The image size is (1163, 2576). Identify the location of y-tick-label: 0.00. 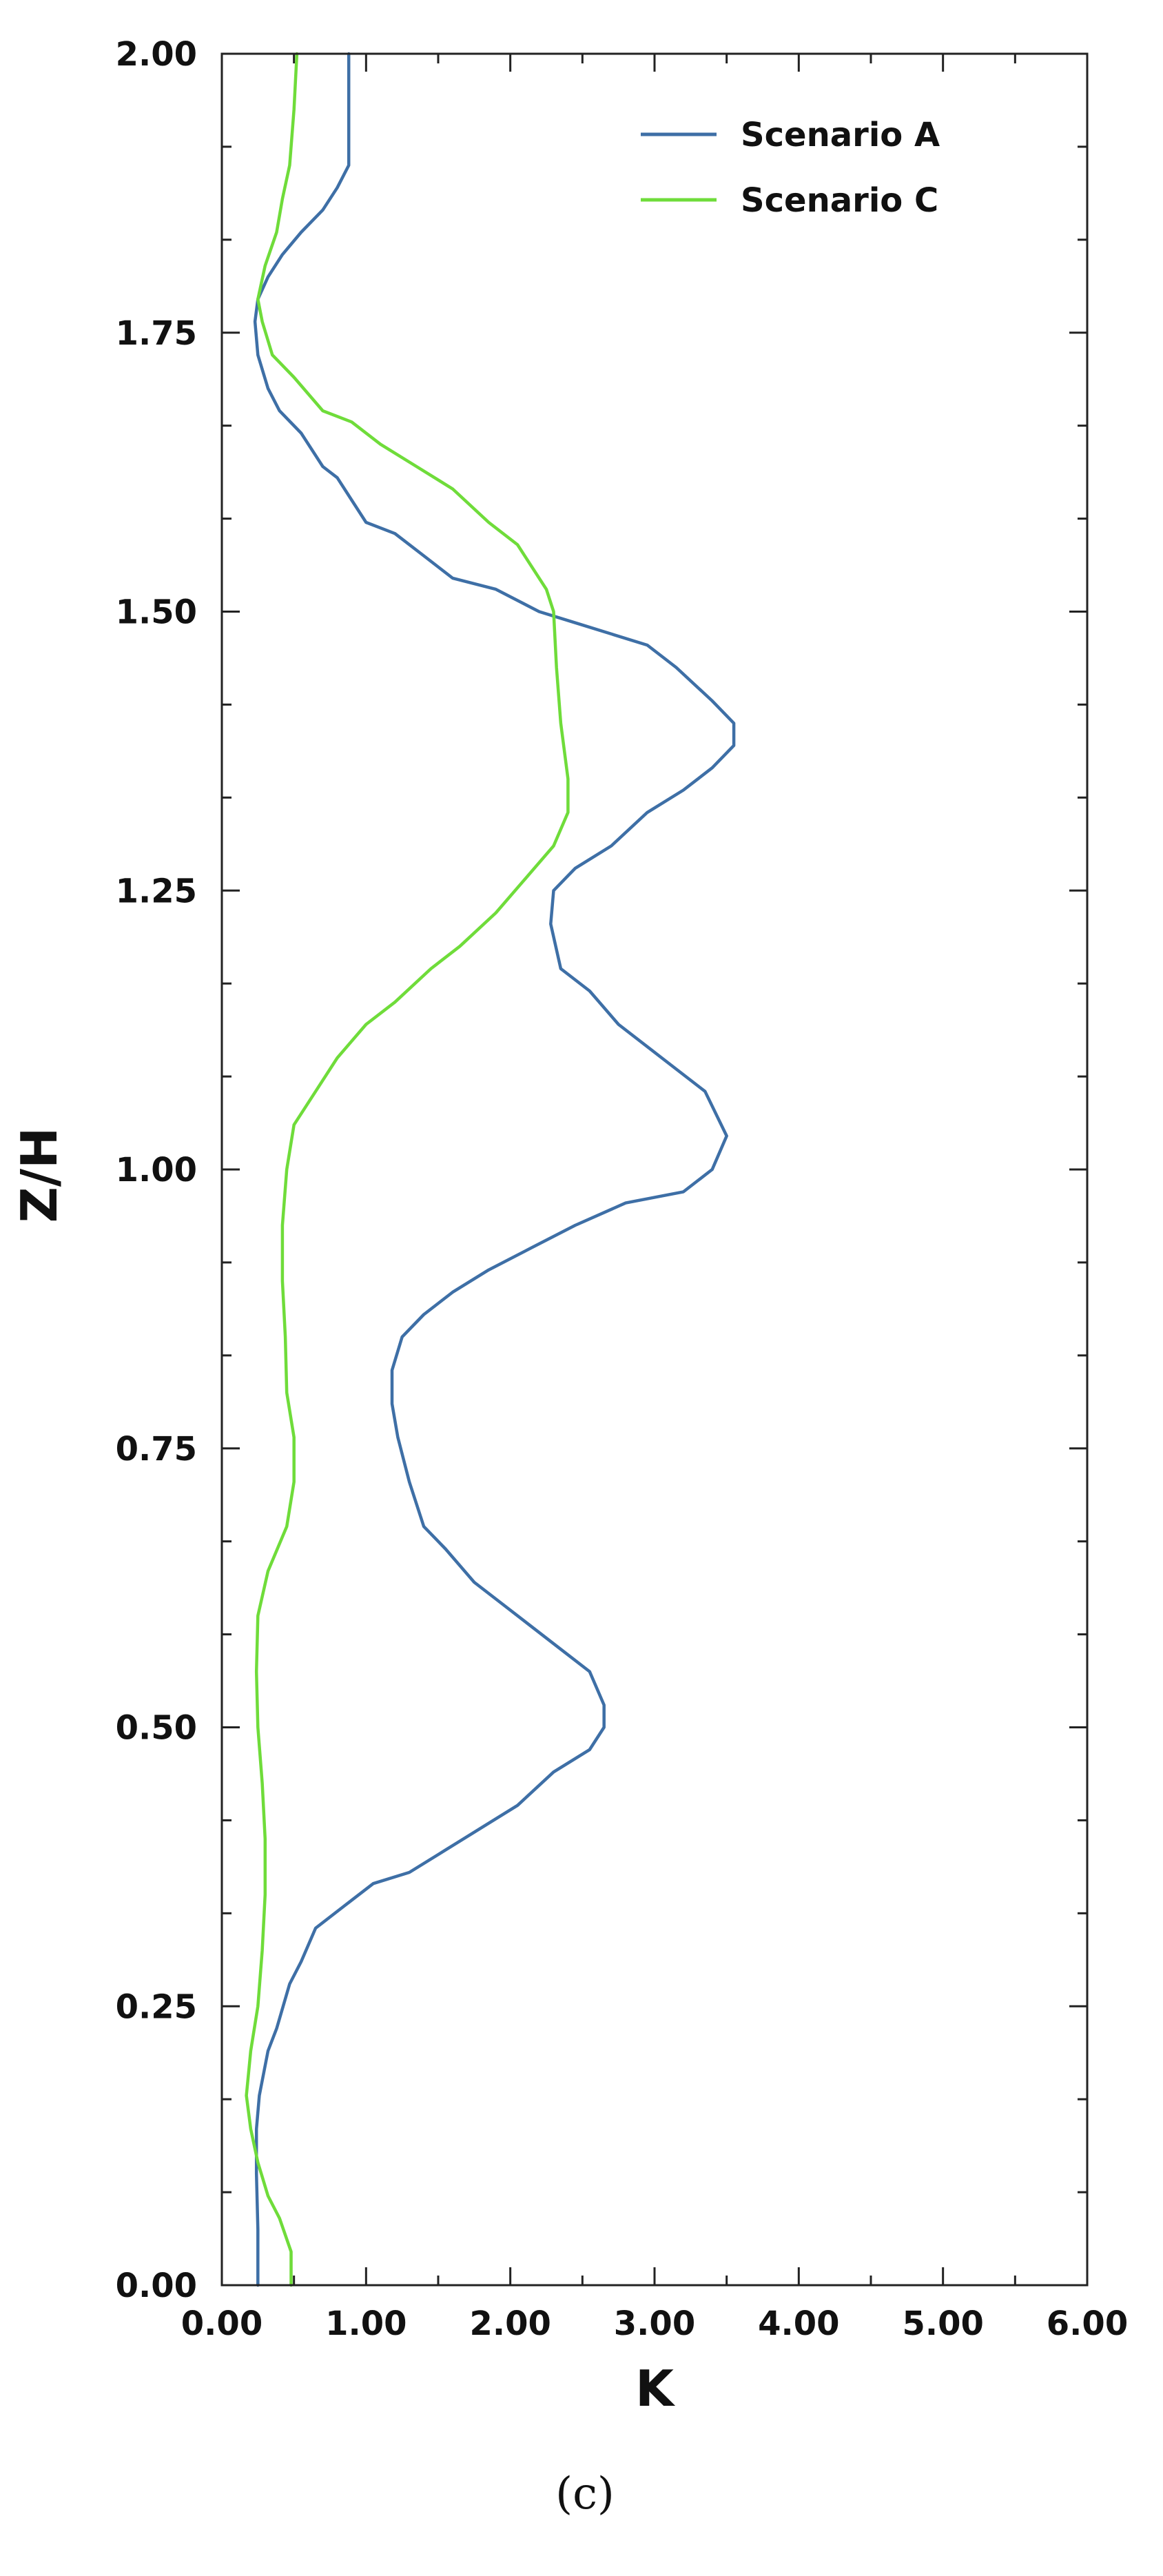
(157, 2286).